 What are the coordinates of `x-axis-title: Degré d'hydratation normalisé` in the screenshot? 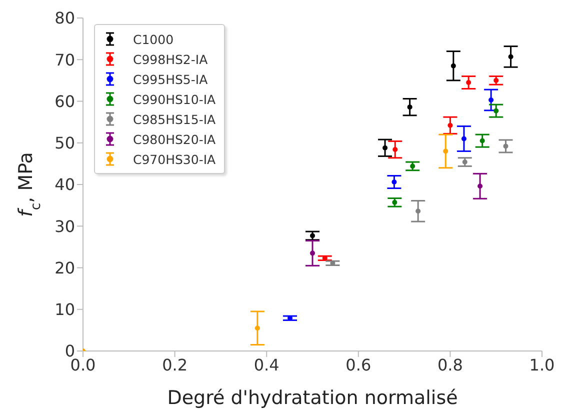 It's located at (312, 398).